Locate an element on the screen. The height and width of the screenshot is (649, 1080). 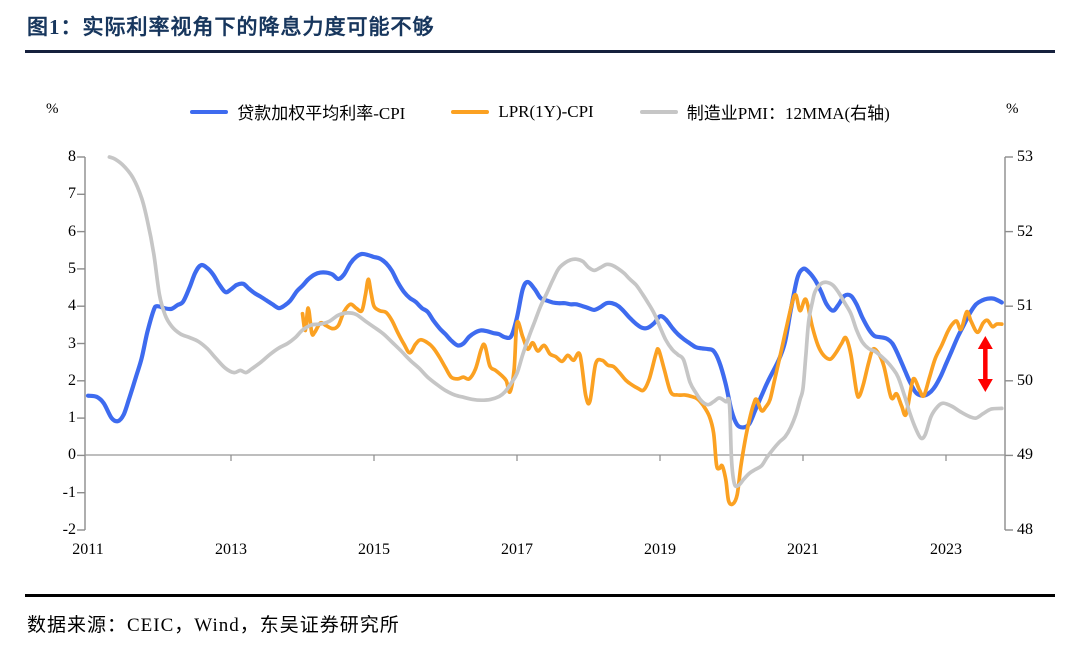
legend-line-swatch-blue is located at coordinates (209, 111).